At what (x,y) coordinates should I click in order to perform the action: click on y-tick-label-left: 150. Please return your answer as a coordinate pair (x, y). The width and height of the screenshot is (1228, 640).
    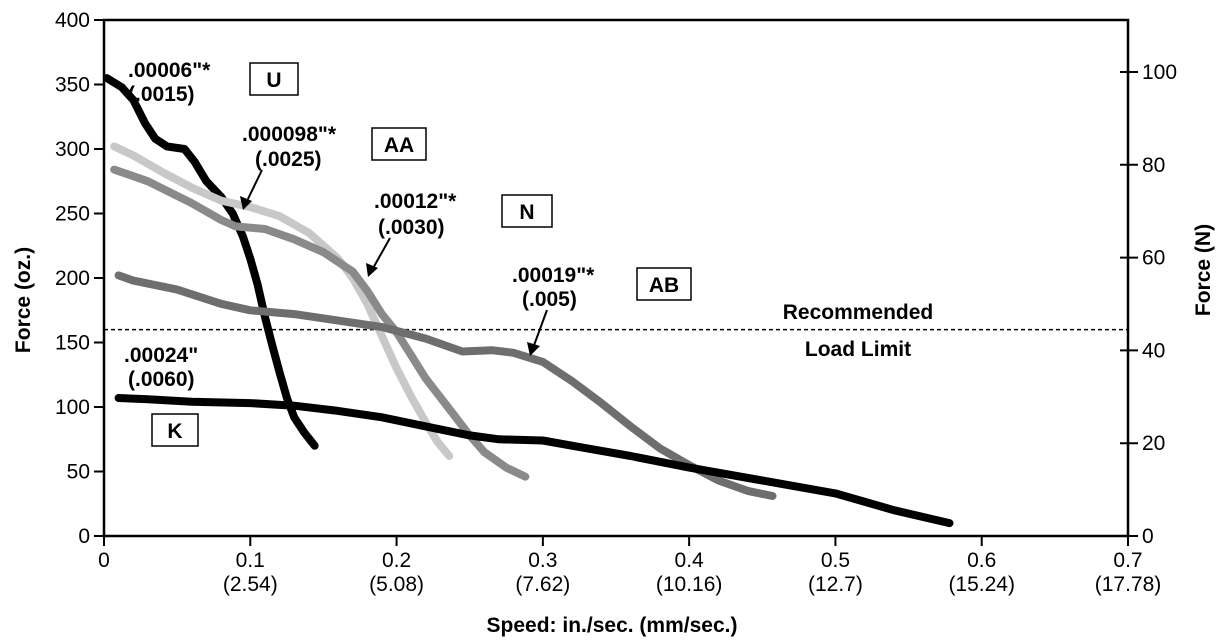
    Looking at the image, I should click on (72, 343).